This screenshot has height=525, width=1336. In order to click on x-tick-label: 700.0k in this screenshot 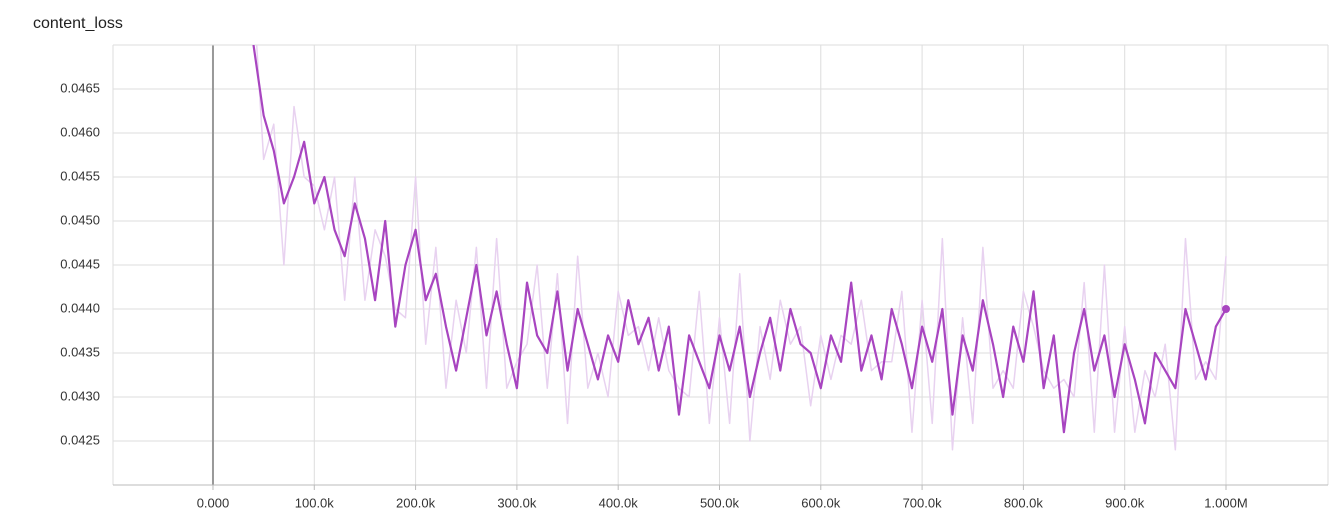, I will do `click(923, 502)`.